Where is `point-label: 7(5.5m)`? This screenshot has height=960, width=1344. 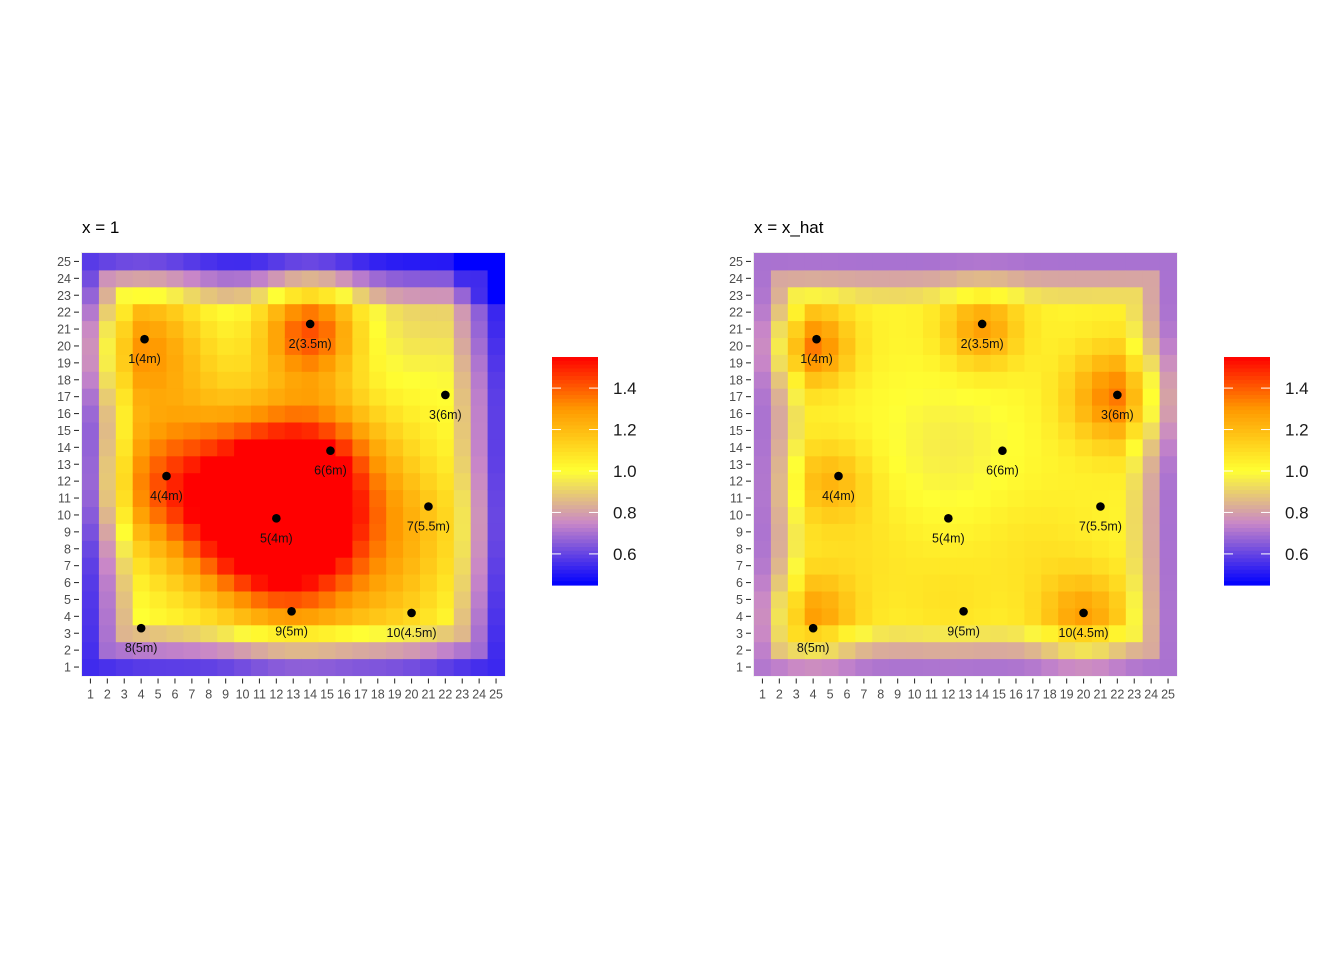
point-label: 7(5.5m) is located at coordinates (428, 527).